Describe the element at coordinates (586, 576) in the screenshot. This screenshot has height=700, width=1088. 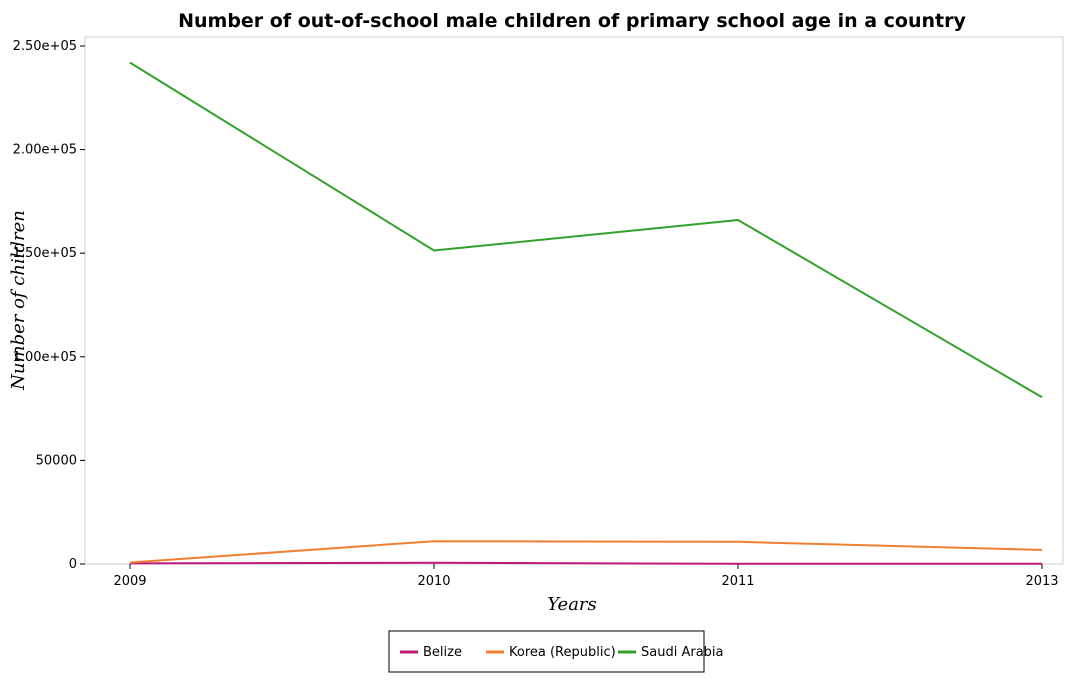
I see `x-axis: 2009 2010 2011 2013` at that location.